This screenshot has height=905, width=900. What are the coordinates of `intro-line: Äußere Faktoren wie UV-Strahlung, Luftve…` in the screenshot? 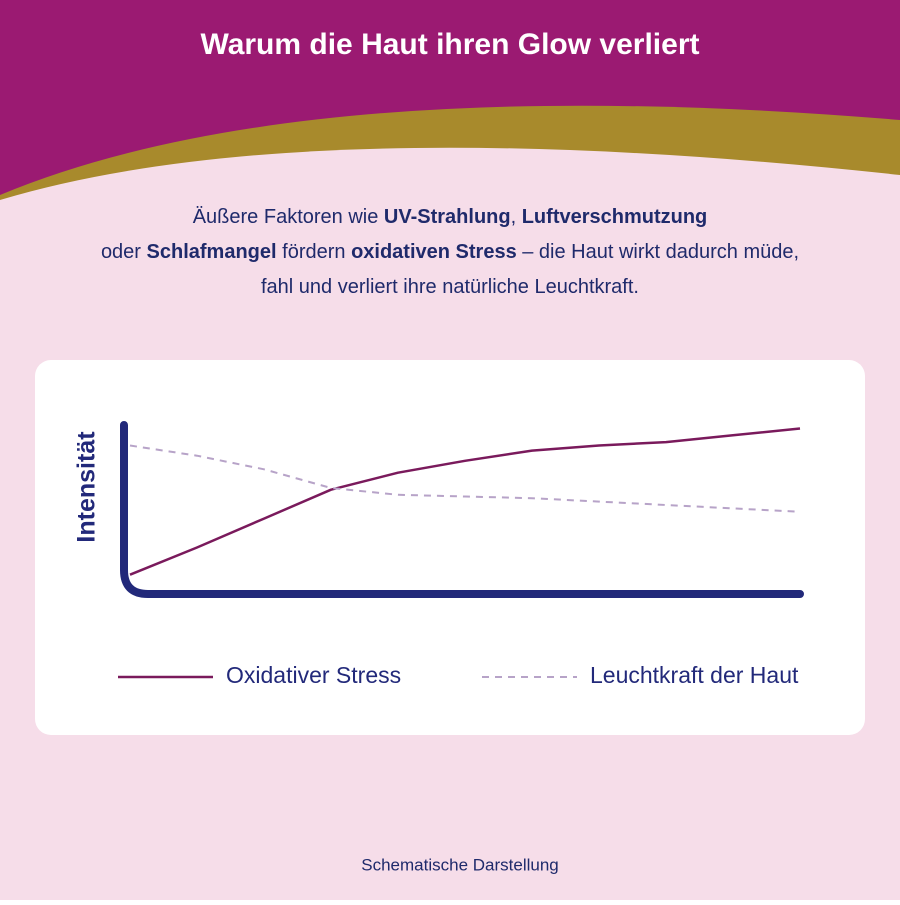 It's located at (450, 217).